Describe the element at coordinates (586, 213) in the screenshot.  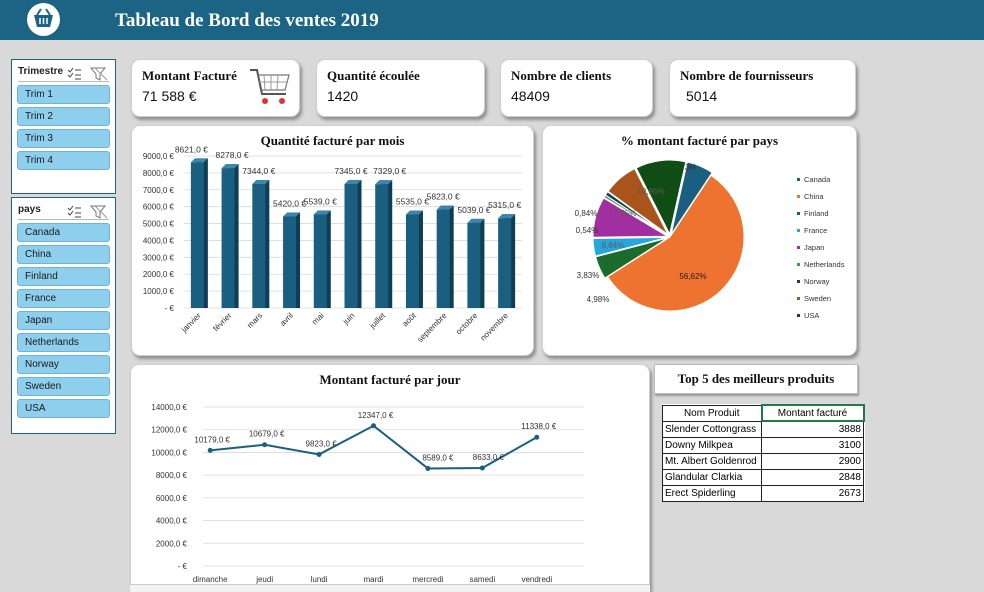
I see `data-label: 0,84%` at that location.